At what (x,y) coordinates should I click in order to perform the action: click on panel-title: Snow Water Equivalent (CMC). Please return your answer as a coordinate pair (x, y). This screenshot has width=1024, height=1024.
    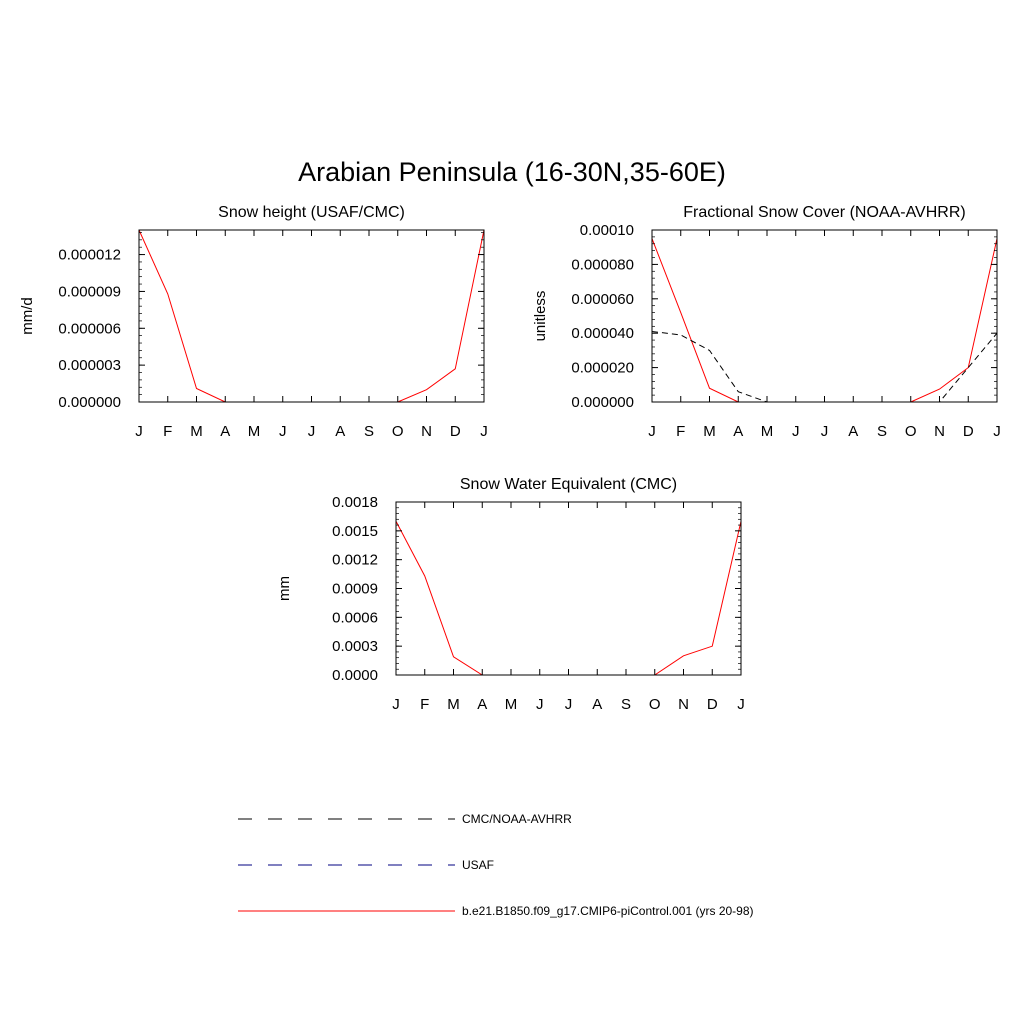
    Looking at the image, I should click on (568, 484).